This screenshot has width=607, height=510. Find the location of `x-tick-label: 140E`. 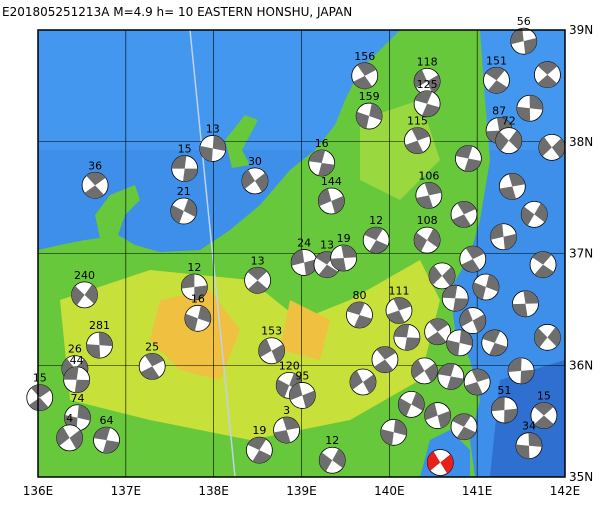

x-tick-label: 140E is located at coordinates (389, 491).